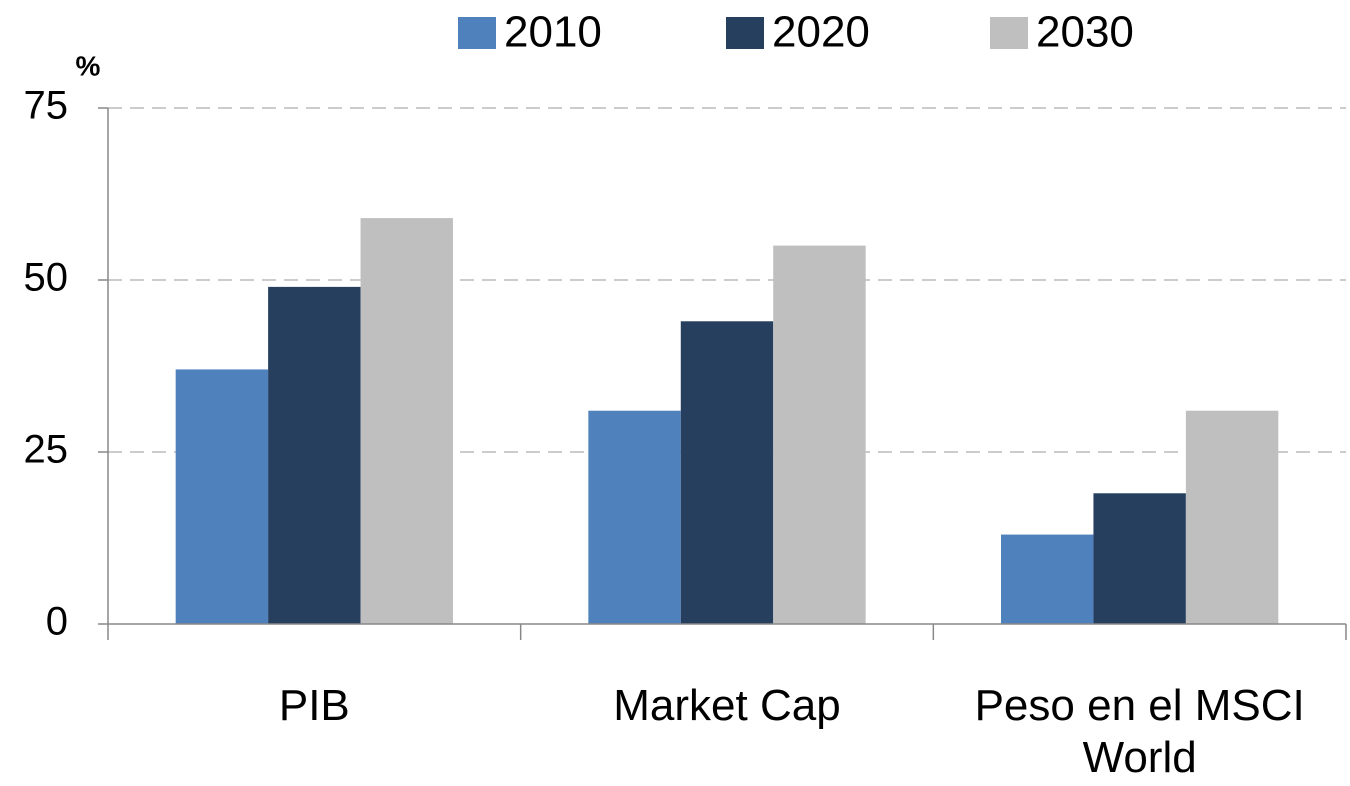 Image resolution: width=1350 pixels, height=786 pixels. Describe the element at coordinates (1139, 731) in the screenshot. I see `x-tick-label: Peso en el MSCI World` at that location.